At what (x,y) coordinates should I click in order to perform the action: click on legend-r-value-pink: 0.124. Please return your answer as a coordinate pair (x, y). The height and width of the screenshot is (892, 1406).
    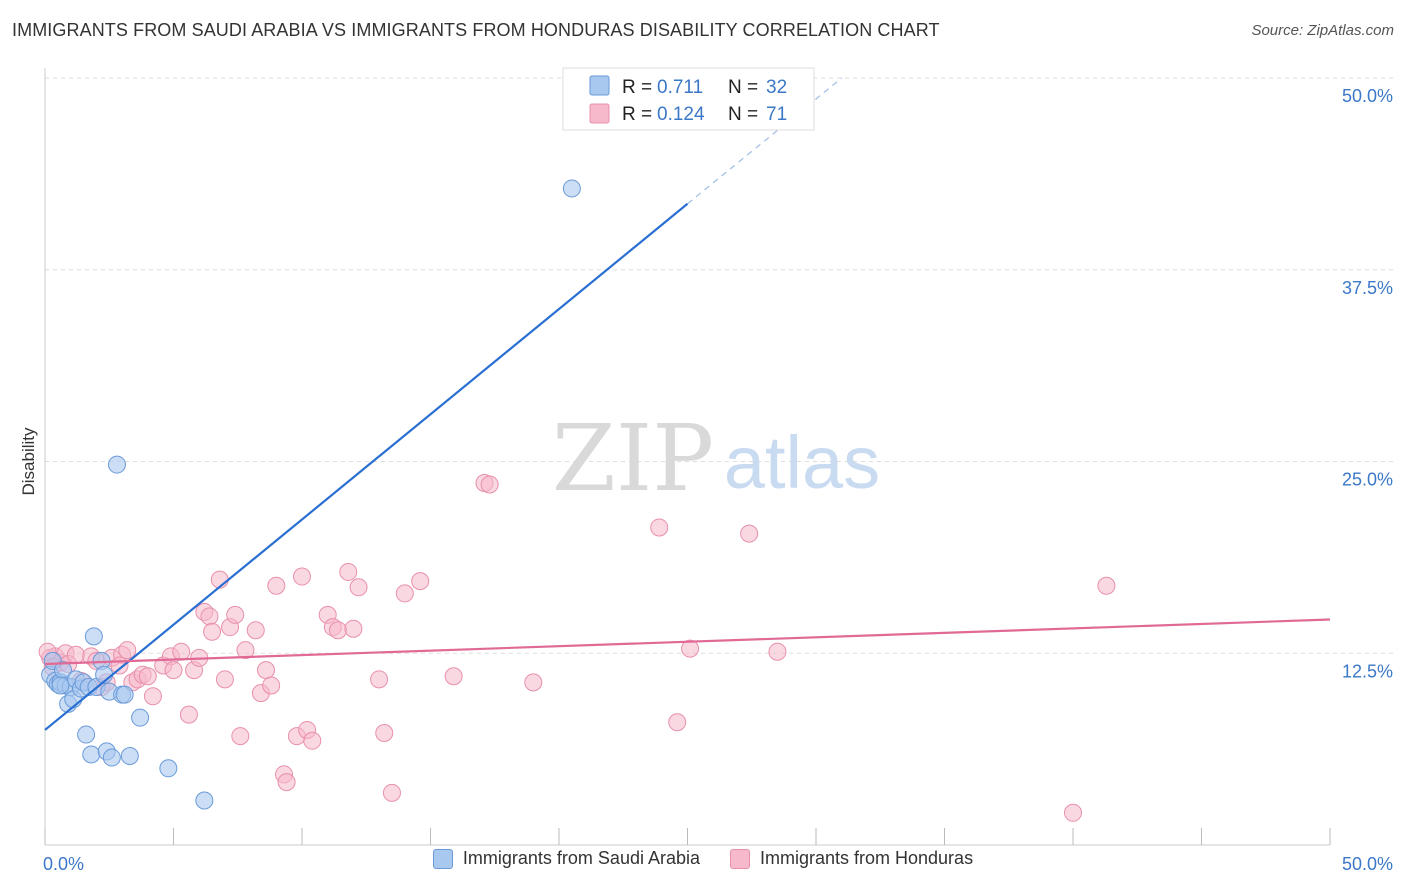
    Looking at the image, I should click on (681, 114).